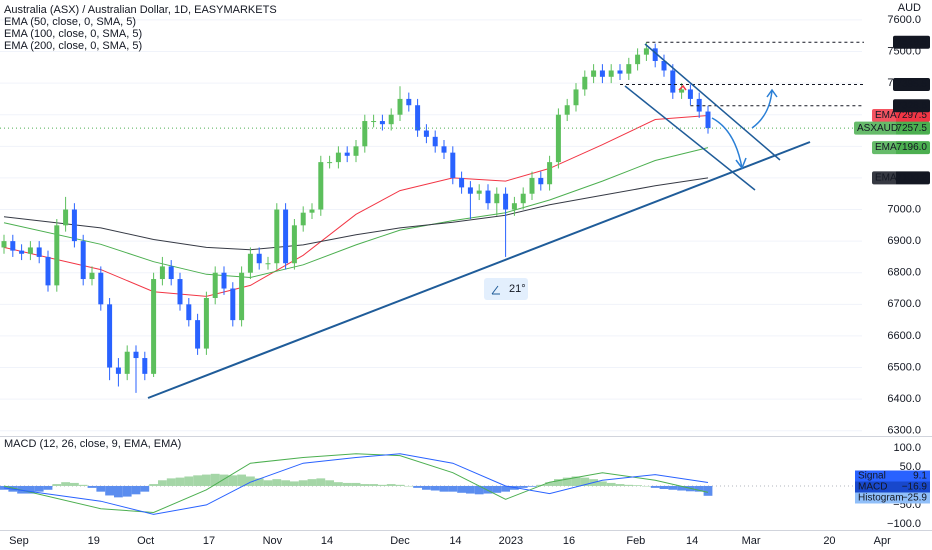  Describe the element at coordinates (872, 476) in the screenshot. I see `legend-name: Signal` at that location.